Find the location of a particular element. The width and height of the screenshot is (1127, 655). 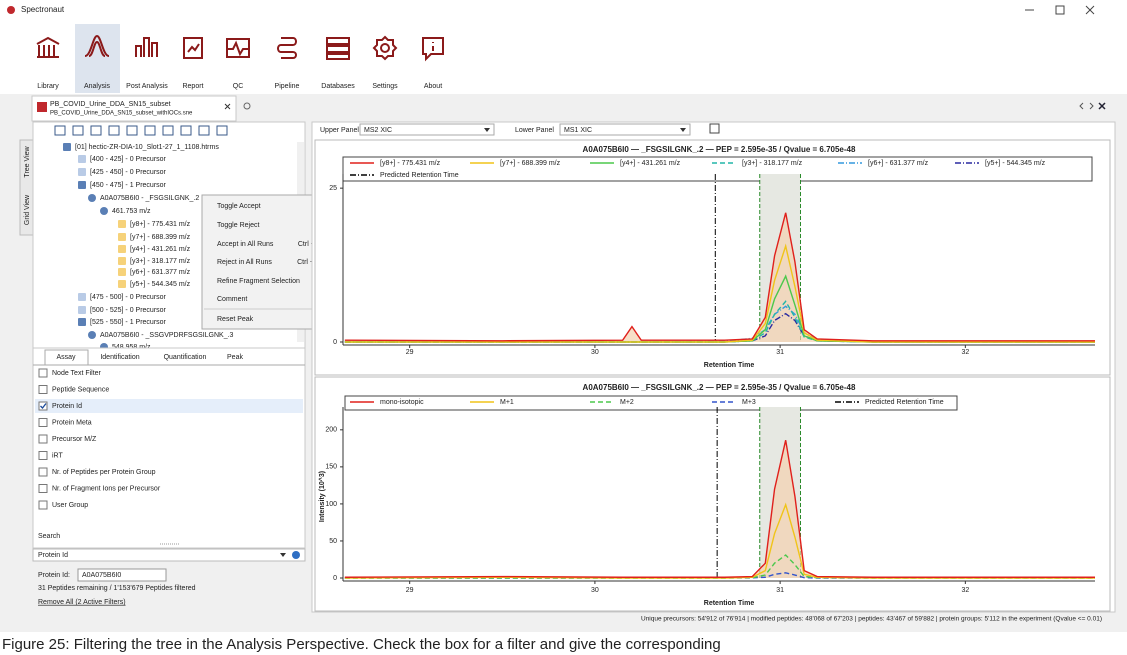

filter-label: Nr. of Fragment Ions per Precursor is located at coordinates (106, 488).